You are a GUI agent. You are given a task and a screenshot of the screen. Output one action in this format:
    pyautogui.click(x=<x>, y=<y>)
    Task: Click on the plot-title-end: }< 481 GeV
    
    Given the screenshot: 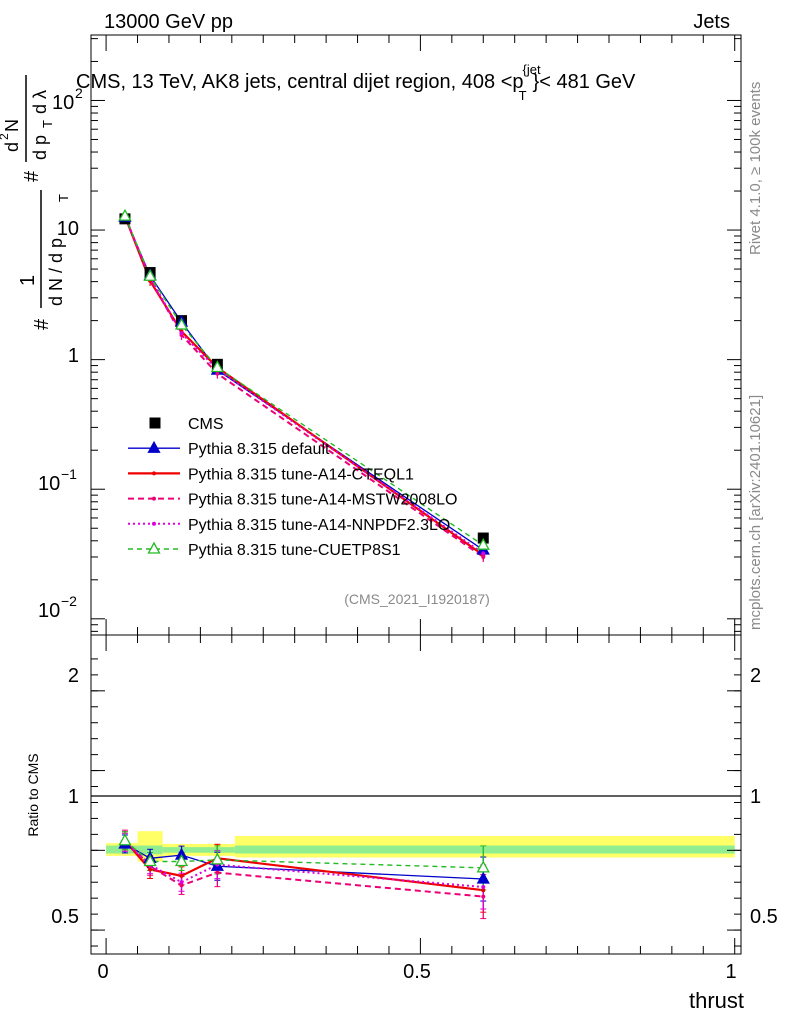 What is the action you would take?
    pyautogui.click(x=585, y=82)
    